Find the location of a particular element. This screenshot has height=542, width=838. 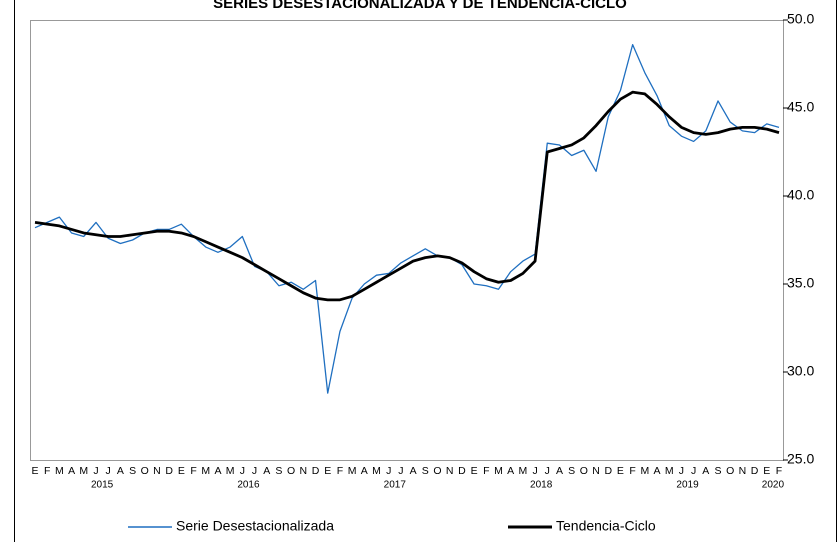

year-label: 2015 is located at coordinates (102, 485).